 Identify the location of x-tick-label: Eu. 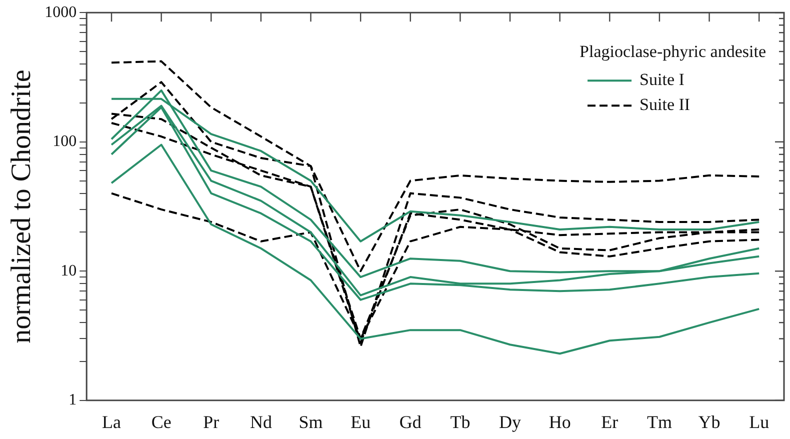
(360, 422).